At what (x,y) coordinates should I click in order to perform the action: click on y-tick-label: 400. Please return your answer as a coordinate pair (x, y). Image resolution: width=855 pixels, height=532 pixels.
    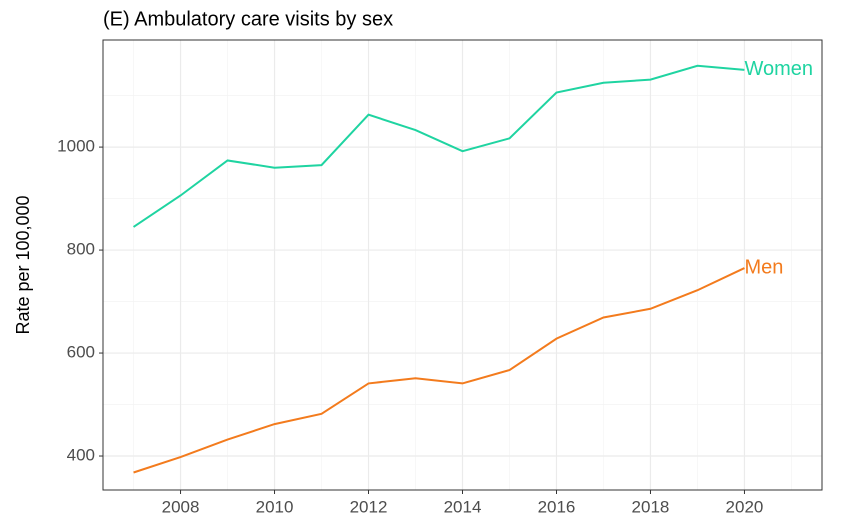
    Looking at the image, I should click on (81, 455).